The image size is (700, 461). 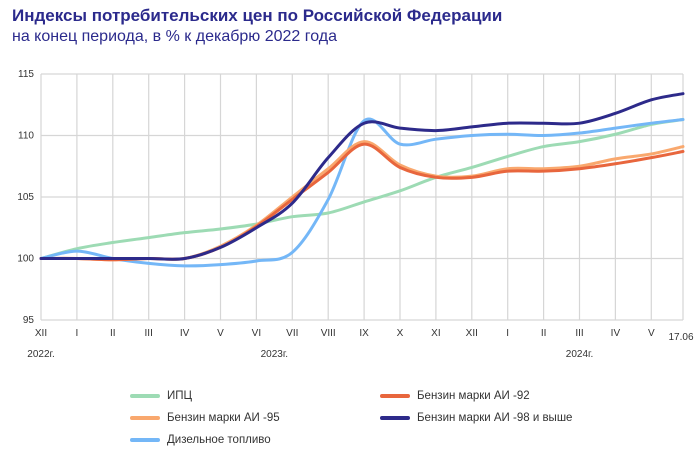 I want to click on y-tick-label: 110, so click(x=26, y=136).